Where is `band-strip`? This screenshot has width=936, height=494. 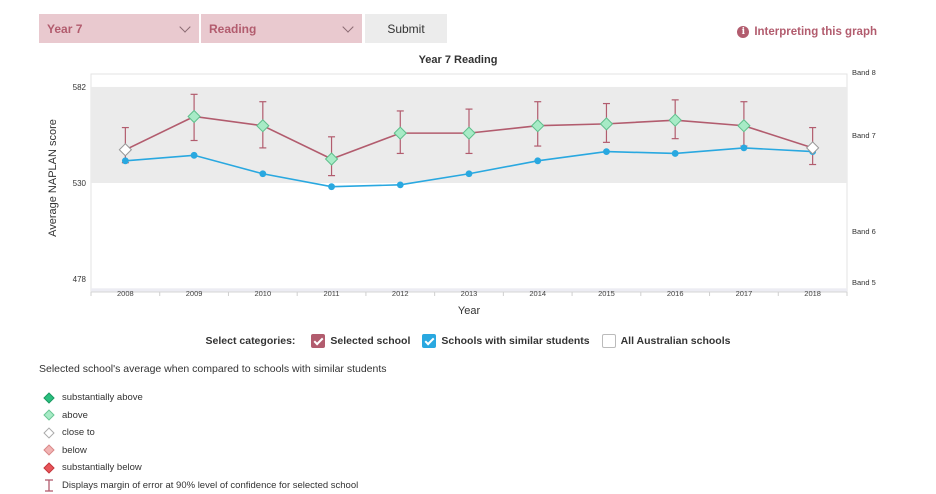 band-strip is located at coordinates (469, 290).